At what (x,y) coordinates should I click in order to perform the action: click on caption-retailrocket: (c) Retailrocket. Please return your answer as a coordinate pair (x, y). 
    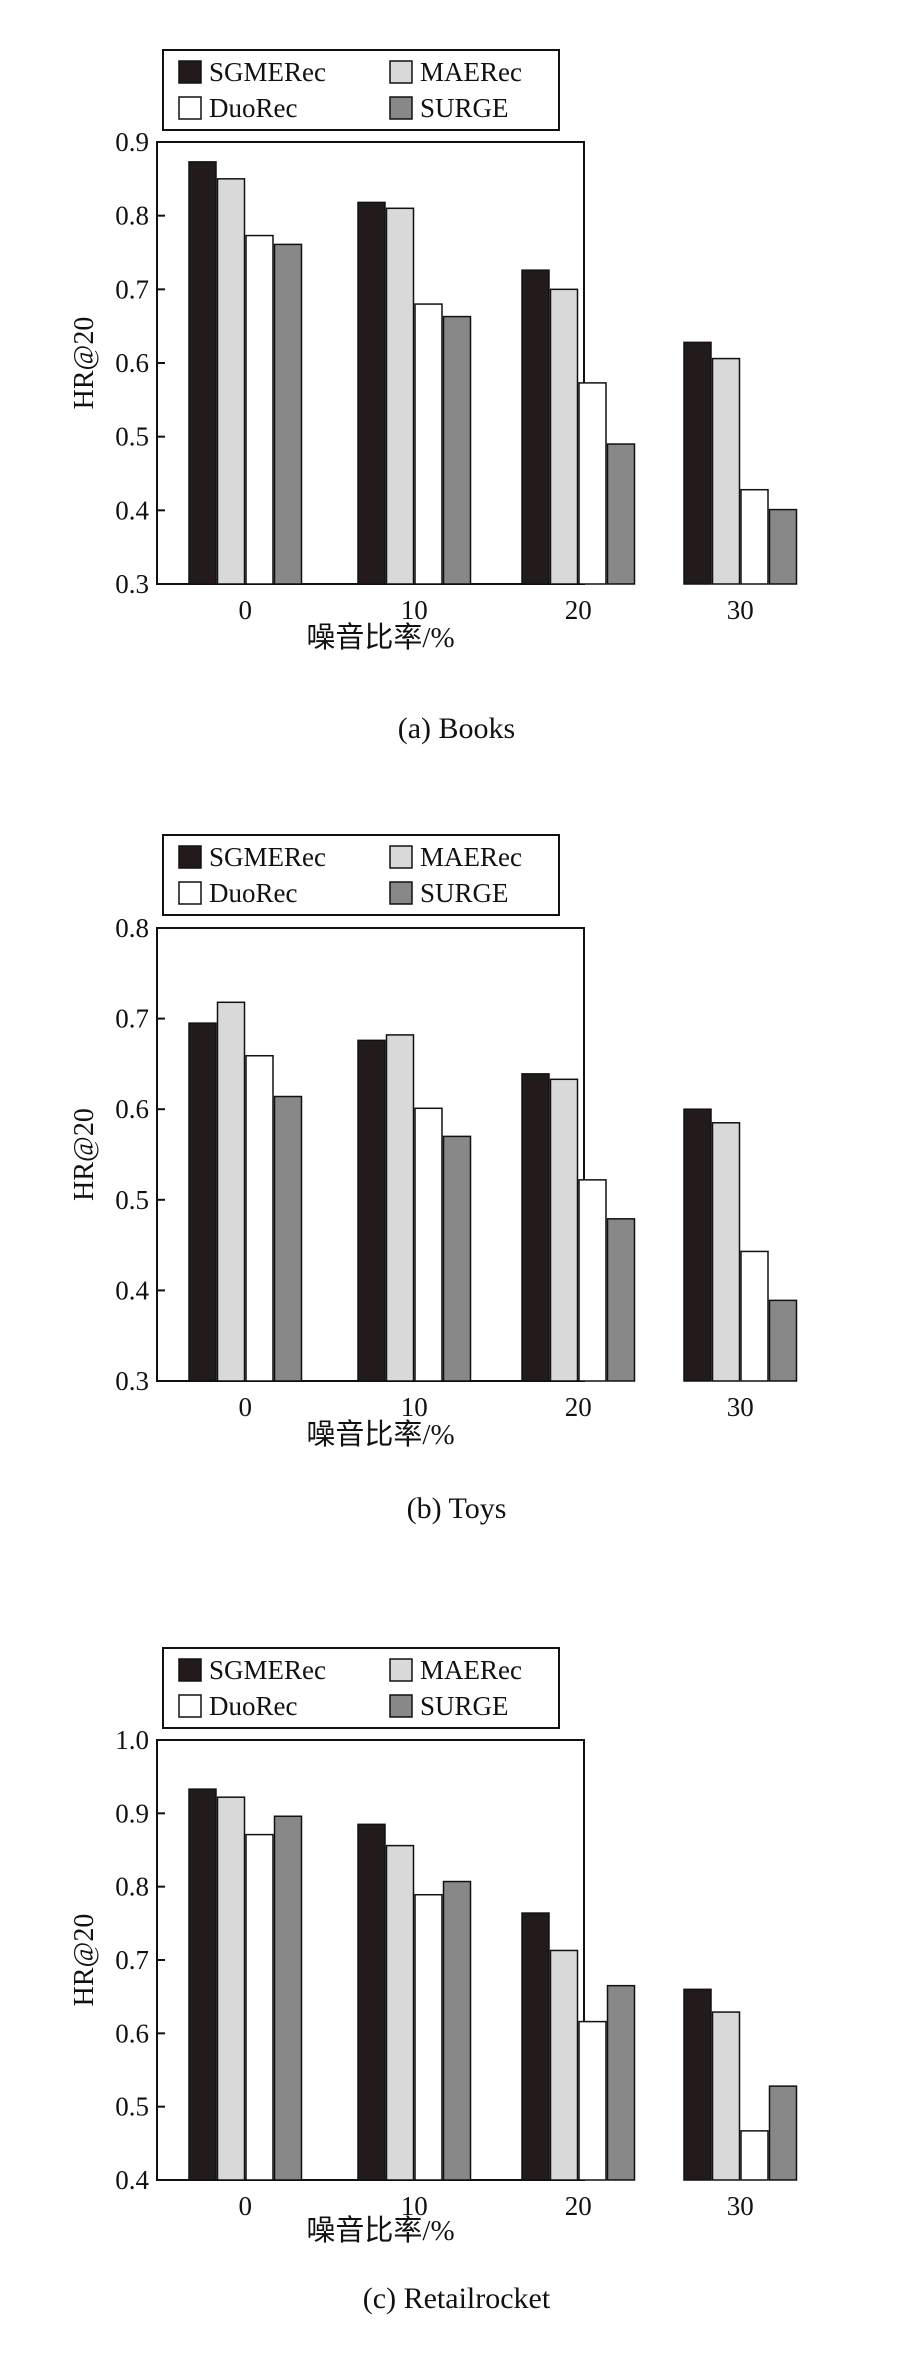
    Looking at the image, I should click on (456, 2298).